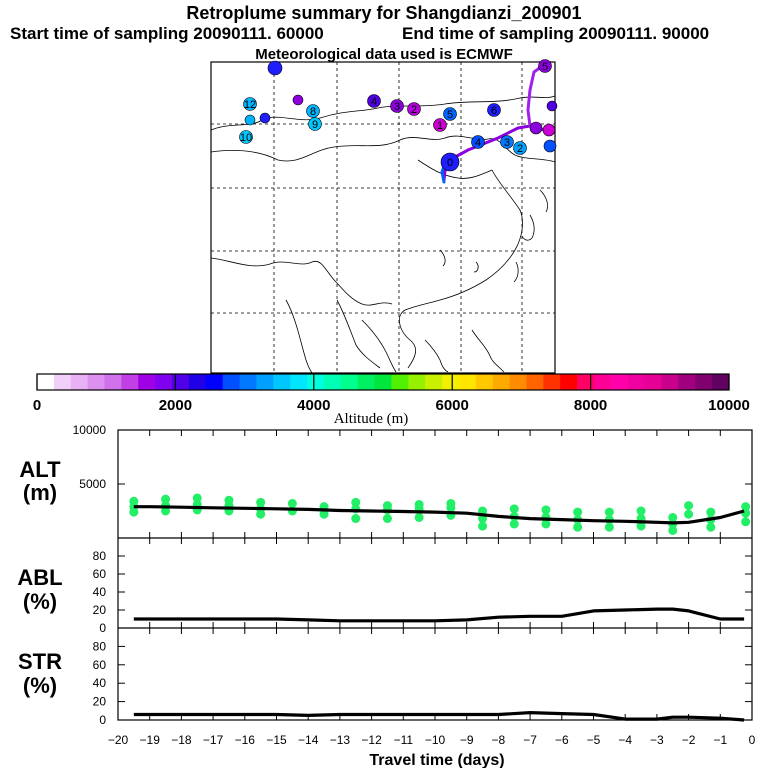 The width and height of the screenshot is (768, 768). Describe the element at coordinates (423, 677) in the screenshot. I see `str-panel: 80 60 40 20 0` at that location.